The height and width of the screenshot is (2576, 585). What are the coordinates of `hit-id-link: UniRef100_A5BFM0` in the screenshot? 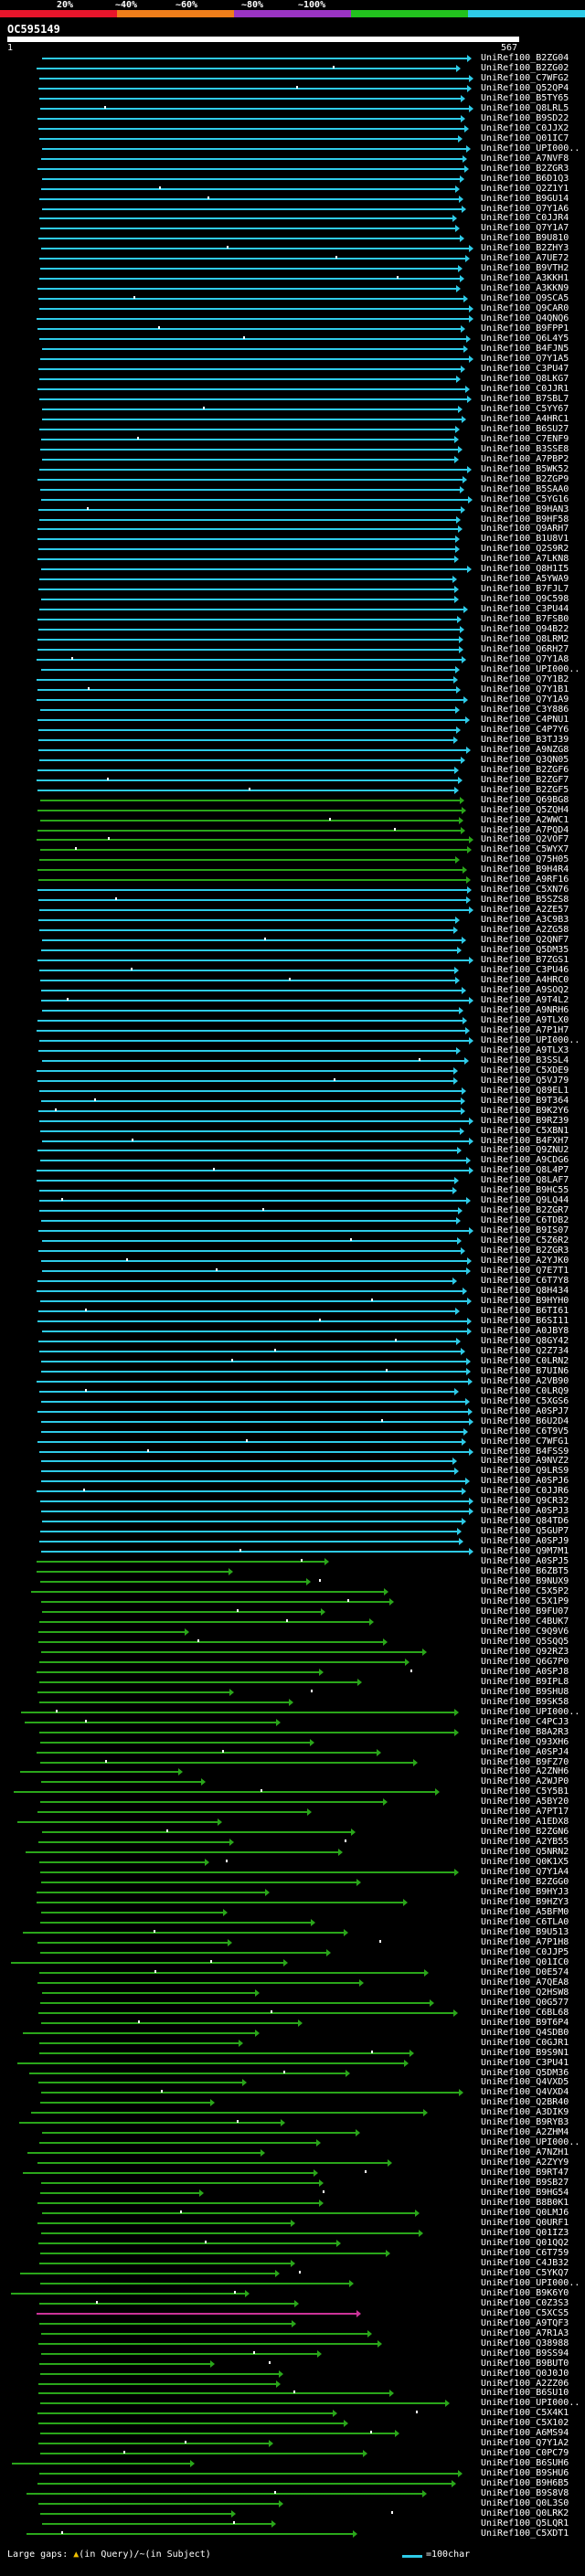 It's located at (525, 1912).